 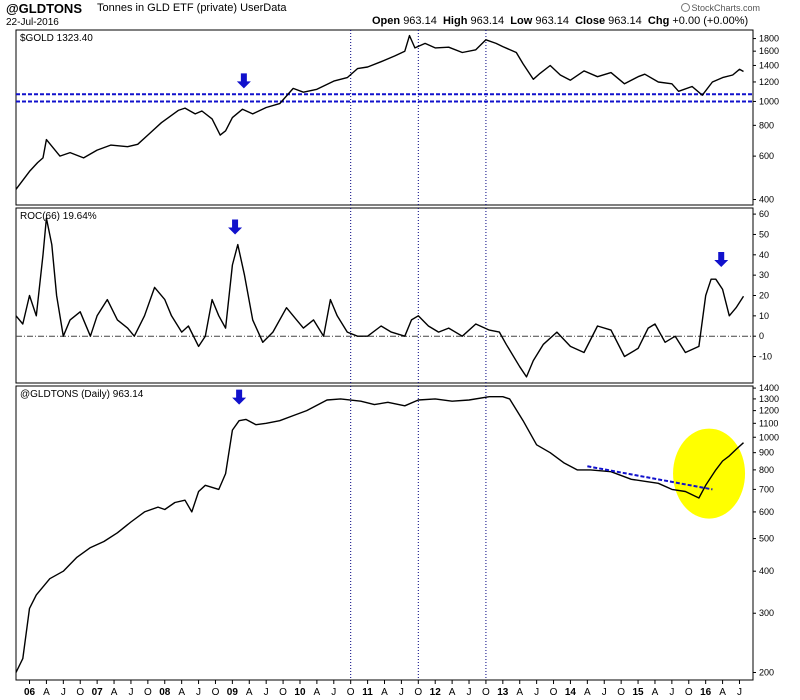 What do you see at coordinates (765, 357) in the screenshot?
I see `y-tick-label: -10` at bounding box center [765, 357].